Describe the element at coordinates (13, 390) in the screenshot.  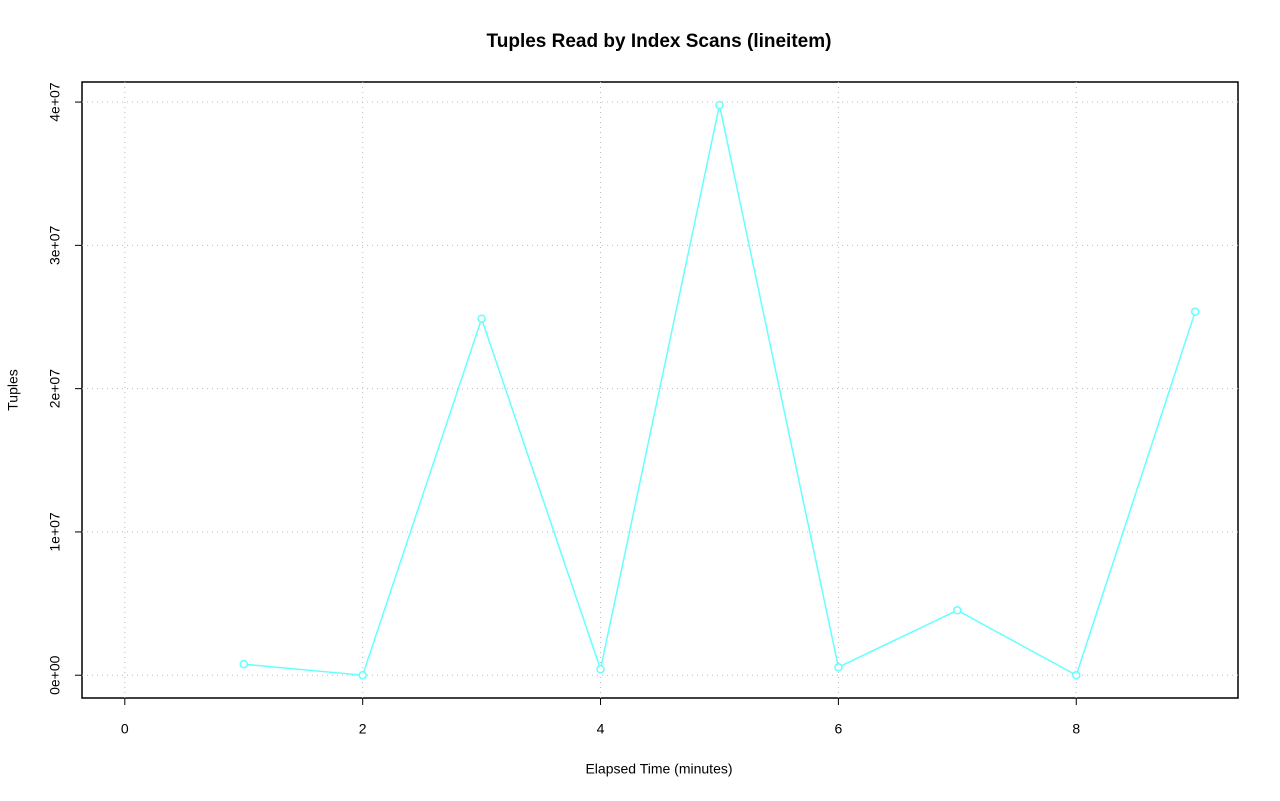
I see `y-axis-label: Tuples` at that location.